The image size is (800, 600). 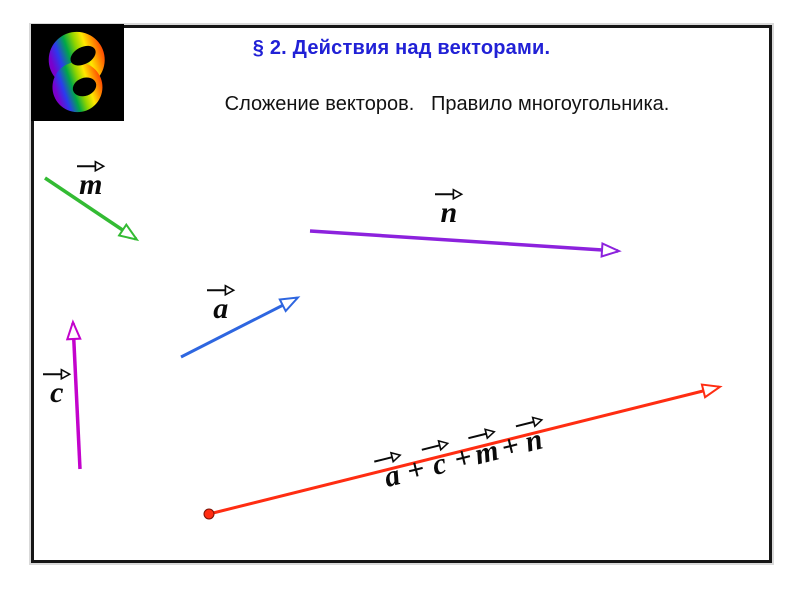 What do you see at coordinates (462, 453) in the screenshot?
I see `label-sum: a + c + m + n` at bounding box center [462, 453].